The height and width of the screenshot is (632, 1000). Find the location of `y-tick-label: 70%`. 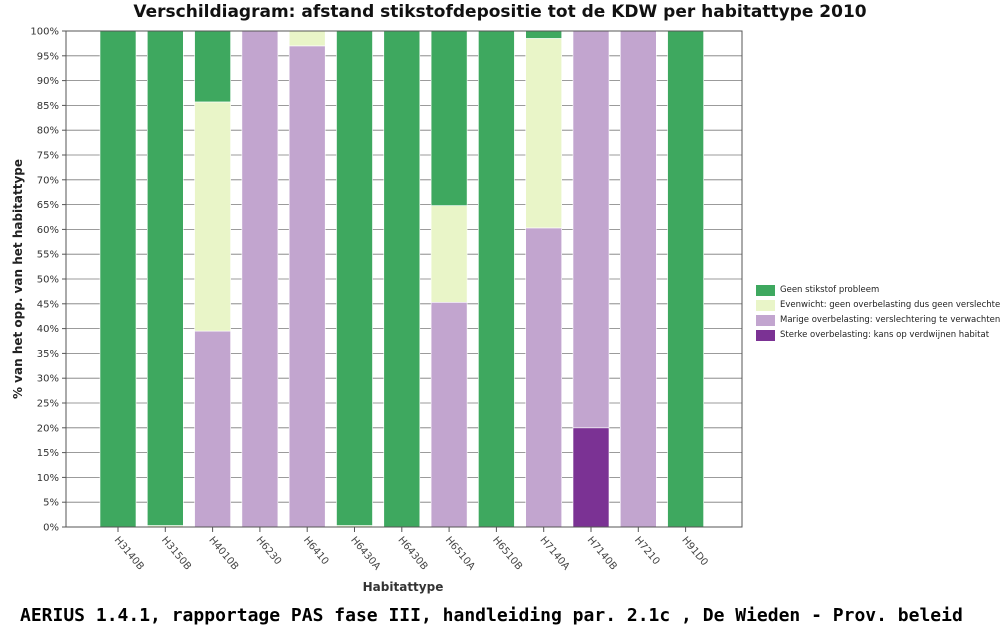

y-tick-label: 70% is located at coordinates (48, 180).